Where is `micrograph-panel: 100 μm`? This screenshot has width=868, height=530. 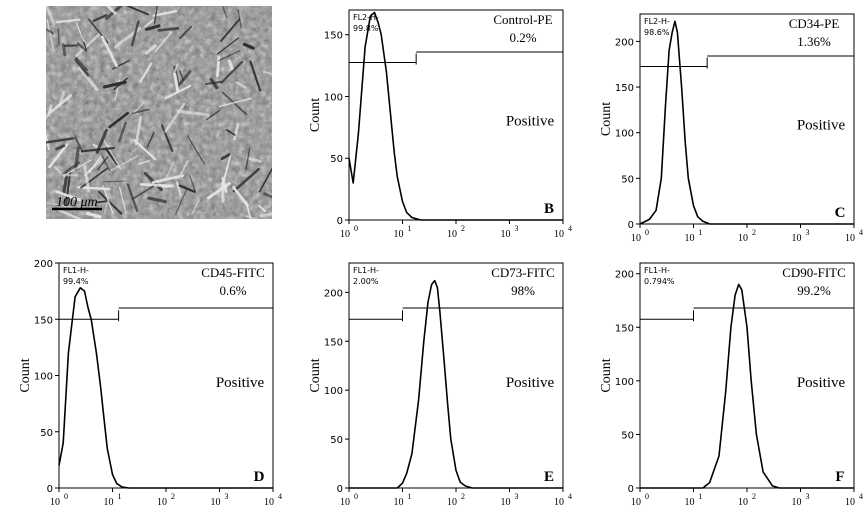
micrograph-panel: 100 μm is located at coordinates (159, 112).